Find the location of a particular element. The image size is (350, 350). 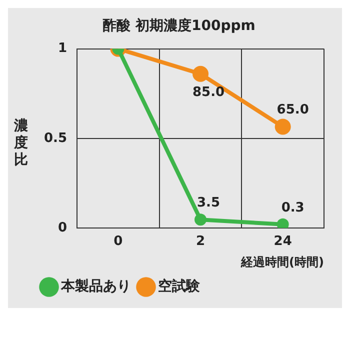

annotation: 3.5 is located at coordinates (208, 202).